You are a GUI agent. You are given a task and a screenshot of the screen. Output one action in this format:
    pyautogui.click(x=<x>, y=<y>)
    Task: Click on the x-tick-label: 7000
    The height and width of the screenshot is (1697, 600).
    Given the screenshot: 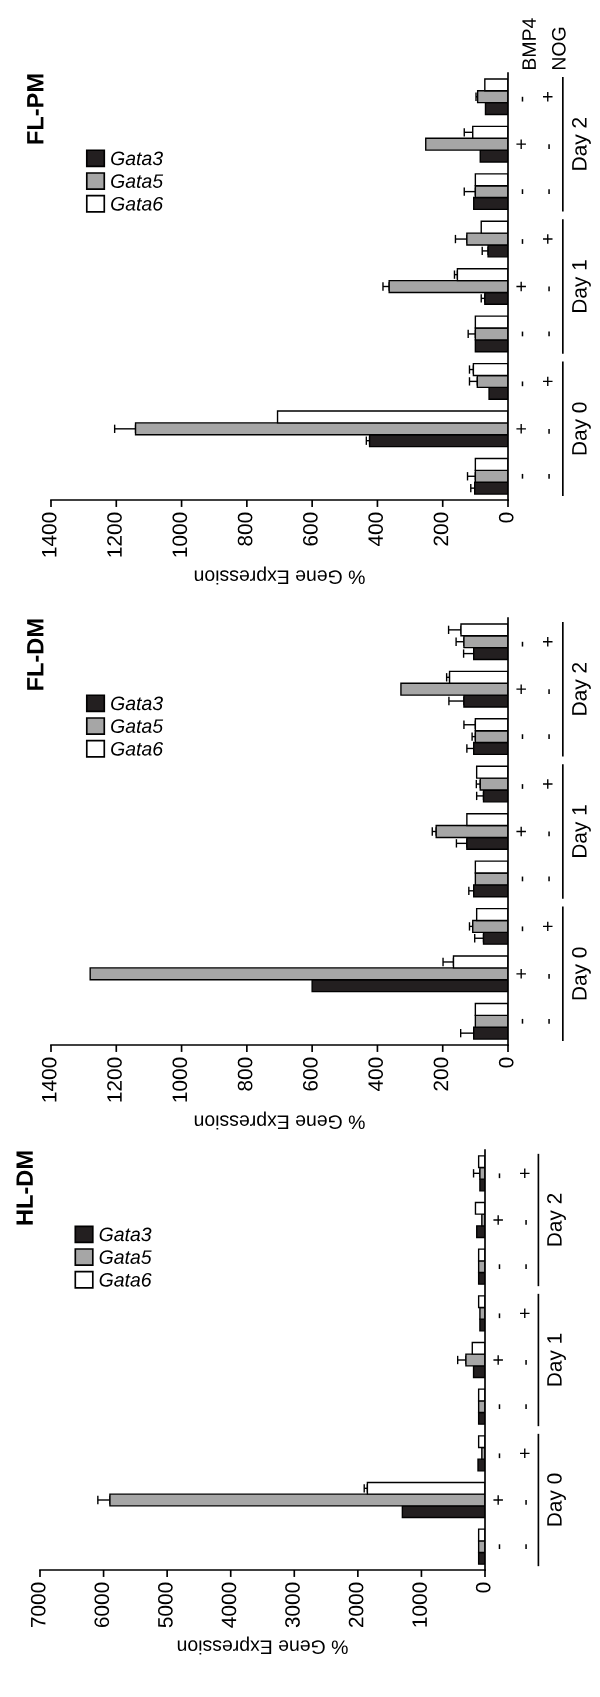 What is the action you would take?
    pyautogui.click(x=38, y=1605)
    